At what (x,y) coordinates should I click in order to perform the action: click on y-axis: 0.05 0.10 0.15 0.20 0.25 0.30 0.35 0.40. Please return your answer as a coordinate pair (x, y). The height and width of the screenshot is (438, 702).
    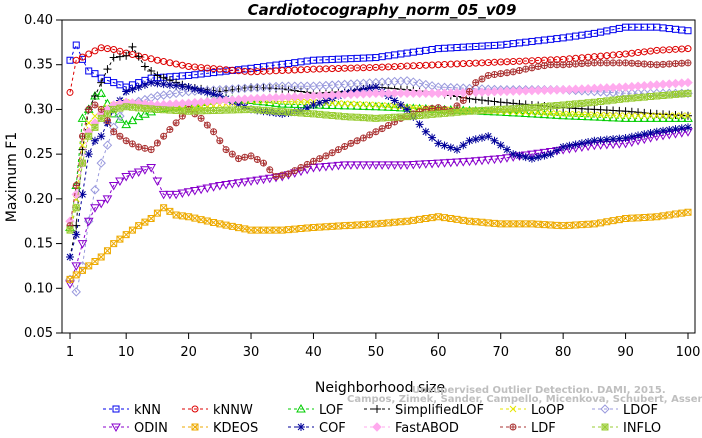
    Looking at the image, I should click on (43, 177).